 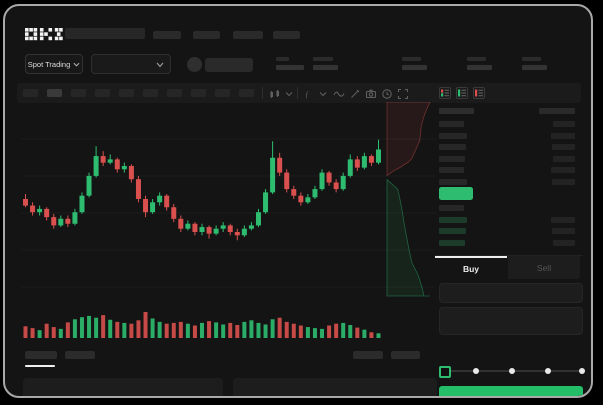 I want to click on chart-tab, so click(x=80, y=355).